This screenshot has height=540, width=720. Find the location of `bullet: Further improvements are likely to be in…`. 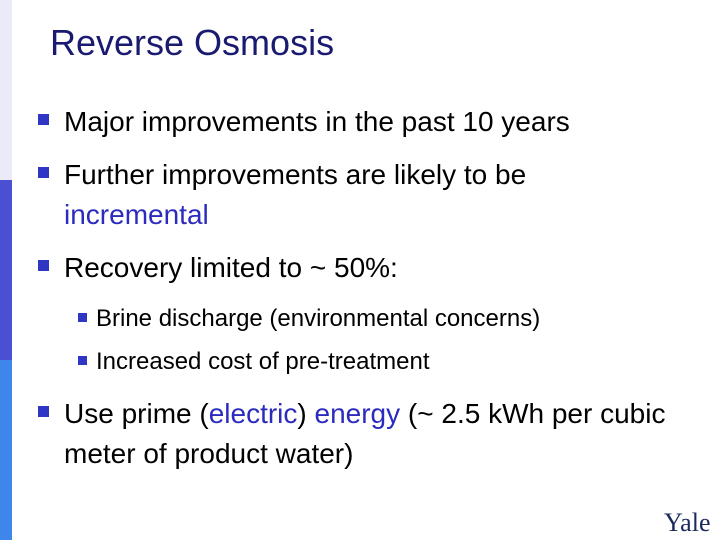

bullet: Further improvements are likely to be in… is located at coordinates (364, 195).